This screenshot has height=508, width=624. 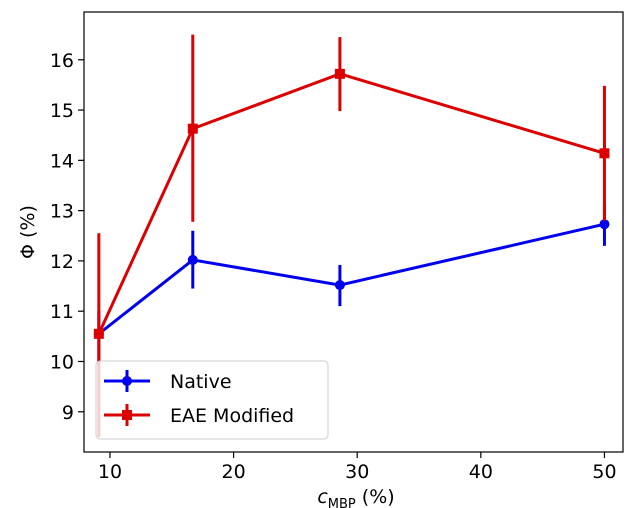 I want to click on x-ticks: 10 20 30 40 50, so click(x=357, y=467).